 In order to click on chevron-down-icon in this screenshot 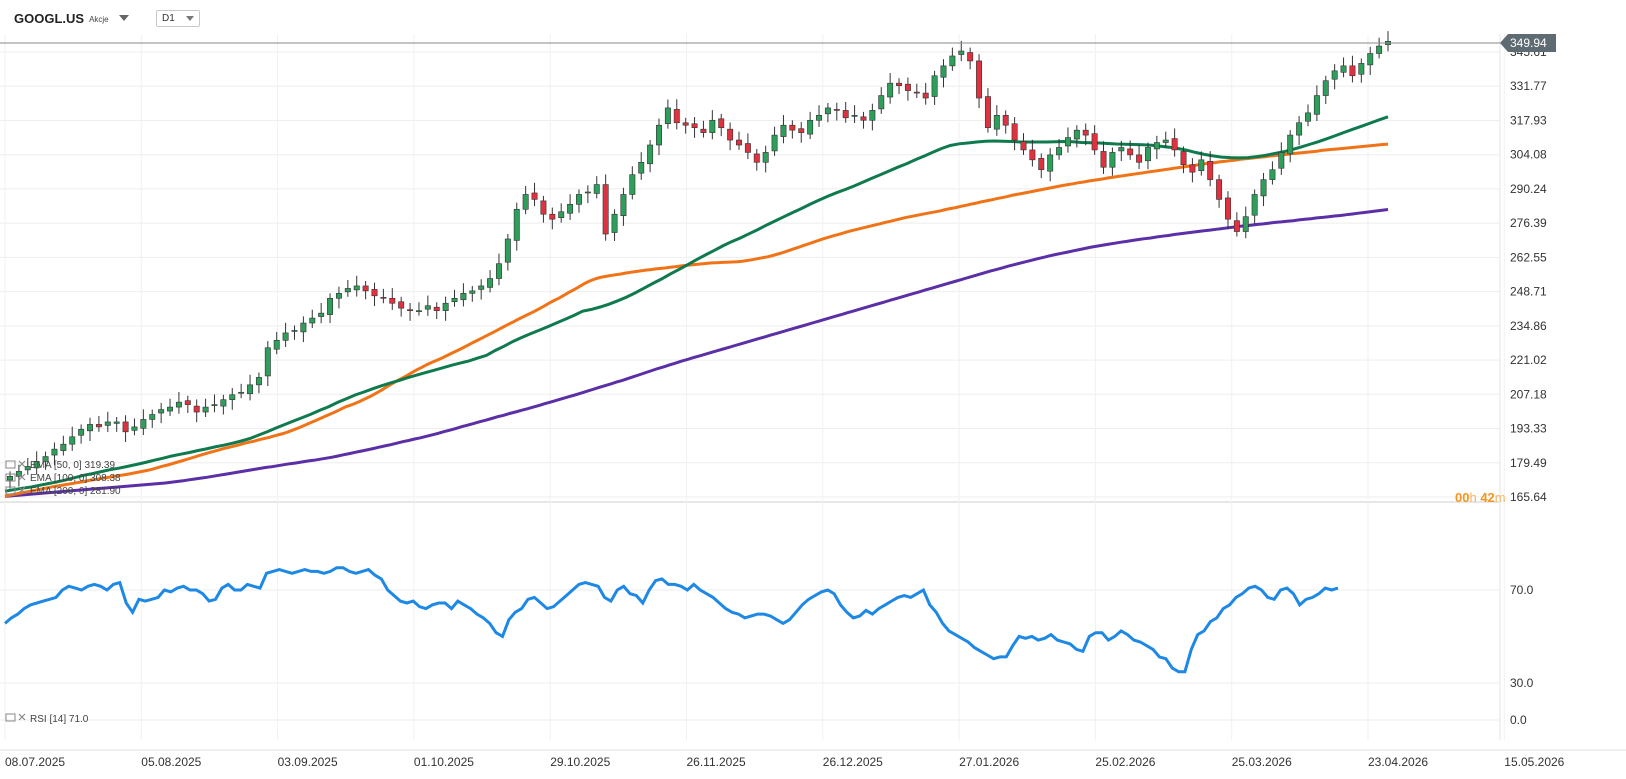, I will do `click(190, 18)`.